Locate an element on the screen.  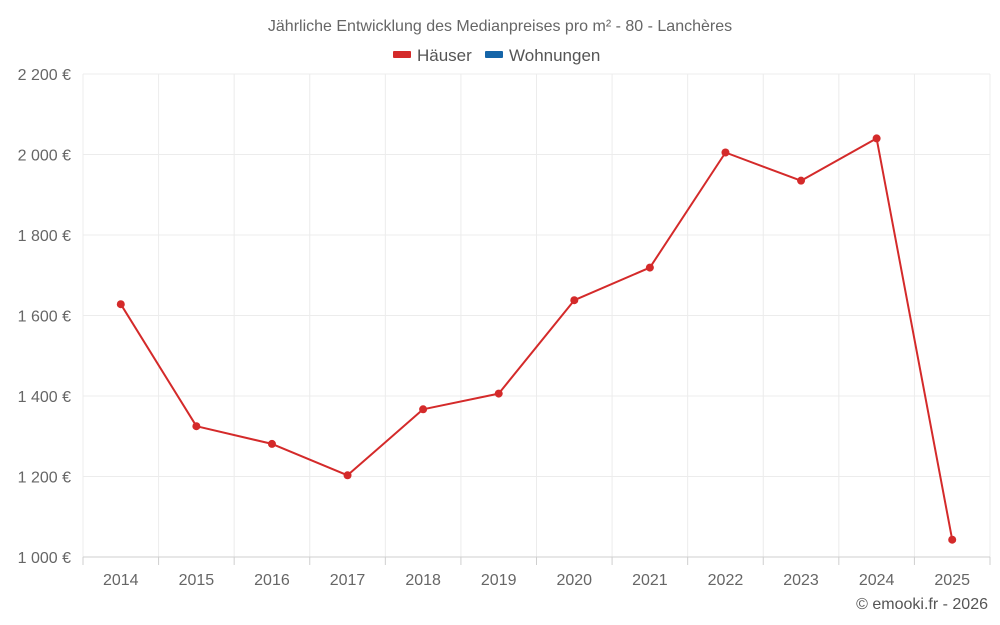
data-point-haeuser-2025 is located at coordinates (952, 539).